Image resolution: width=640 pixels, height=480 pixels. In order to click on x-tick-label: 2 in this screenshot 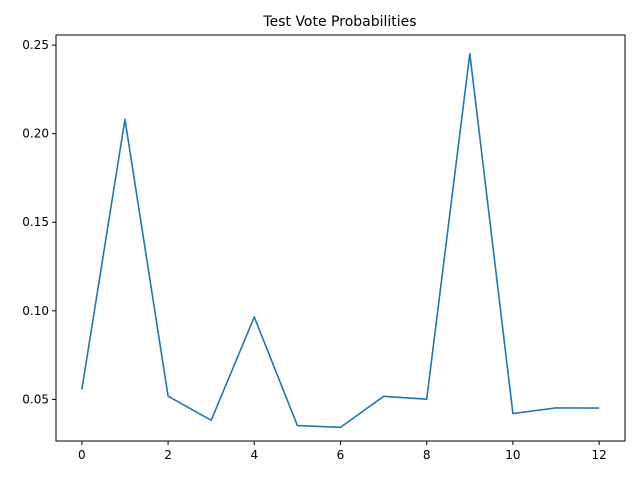, I will do `click(168, 455)`.